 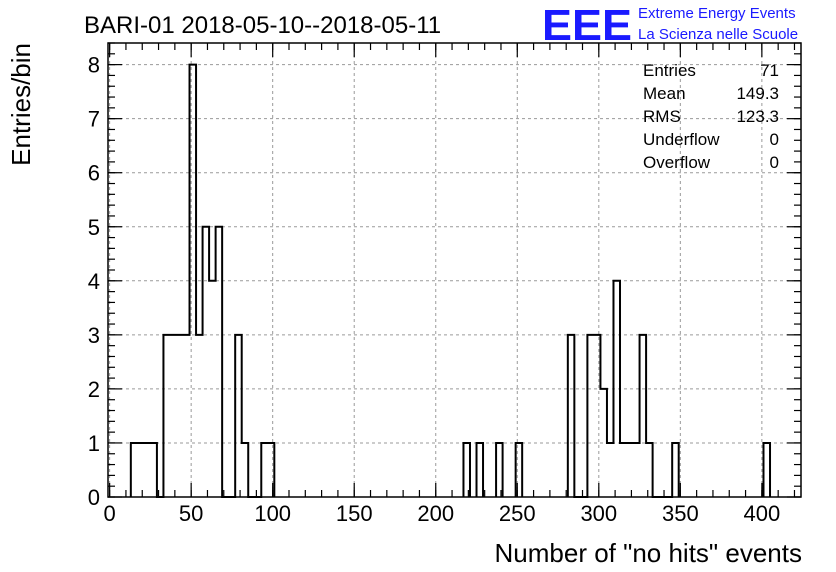 I want to click on x-tick-label: 250, so click(x=517, y=513).